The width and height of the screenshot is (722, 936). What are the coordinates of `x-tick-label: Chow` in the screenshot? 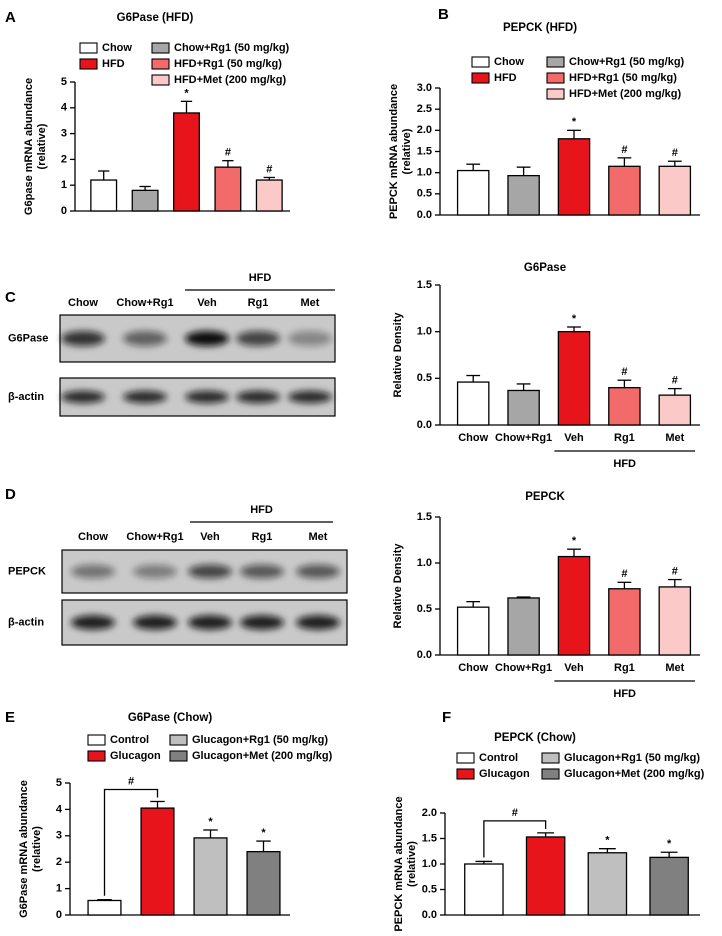 It's located at (473, 438).